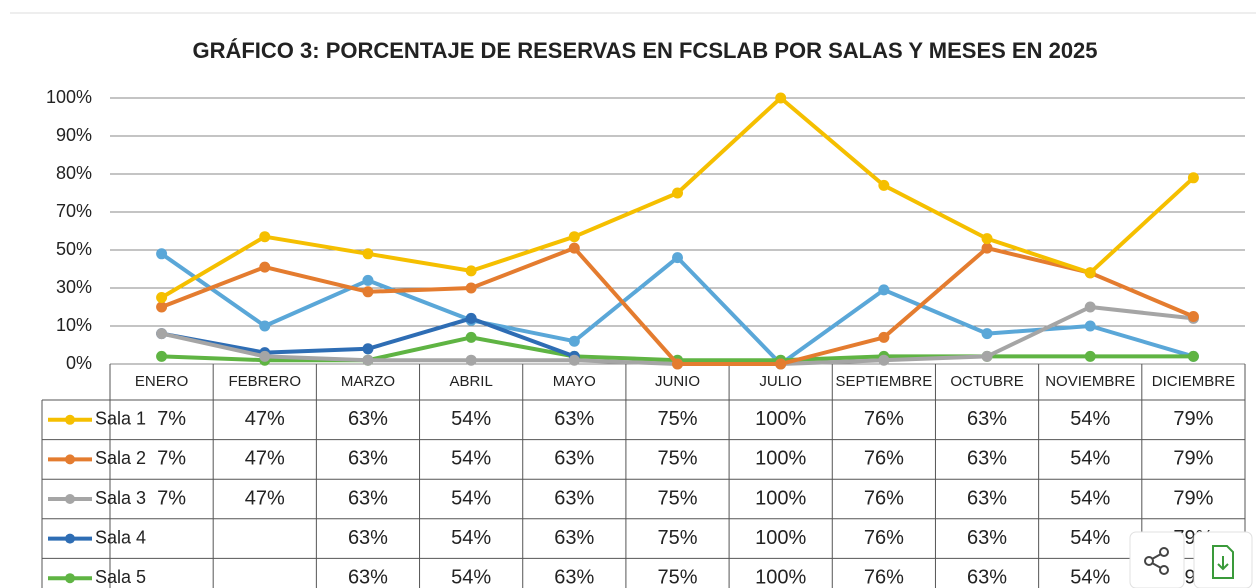  I want to click on table-cell: 79%, so click(1193, 419).